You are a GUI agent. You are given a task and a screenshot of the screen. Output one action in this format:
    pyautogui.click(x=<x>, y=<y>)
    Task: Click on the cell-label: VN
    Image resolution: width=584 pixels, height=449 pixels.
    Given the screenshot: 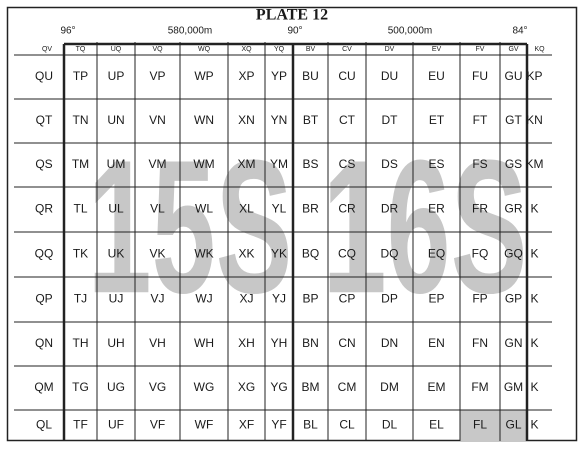 What is the action you would take?
    pyautogui.click(x=157, y=120)
    